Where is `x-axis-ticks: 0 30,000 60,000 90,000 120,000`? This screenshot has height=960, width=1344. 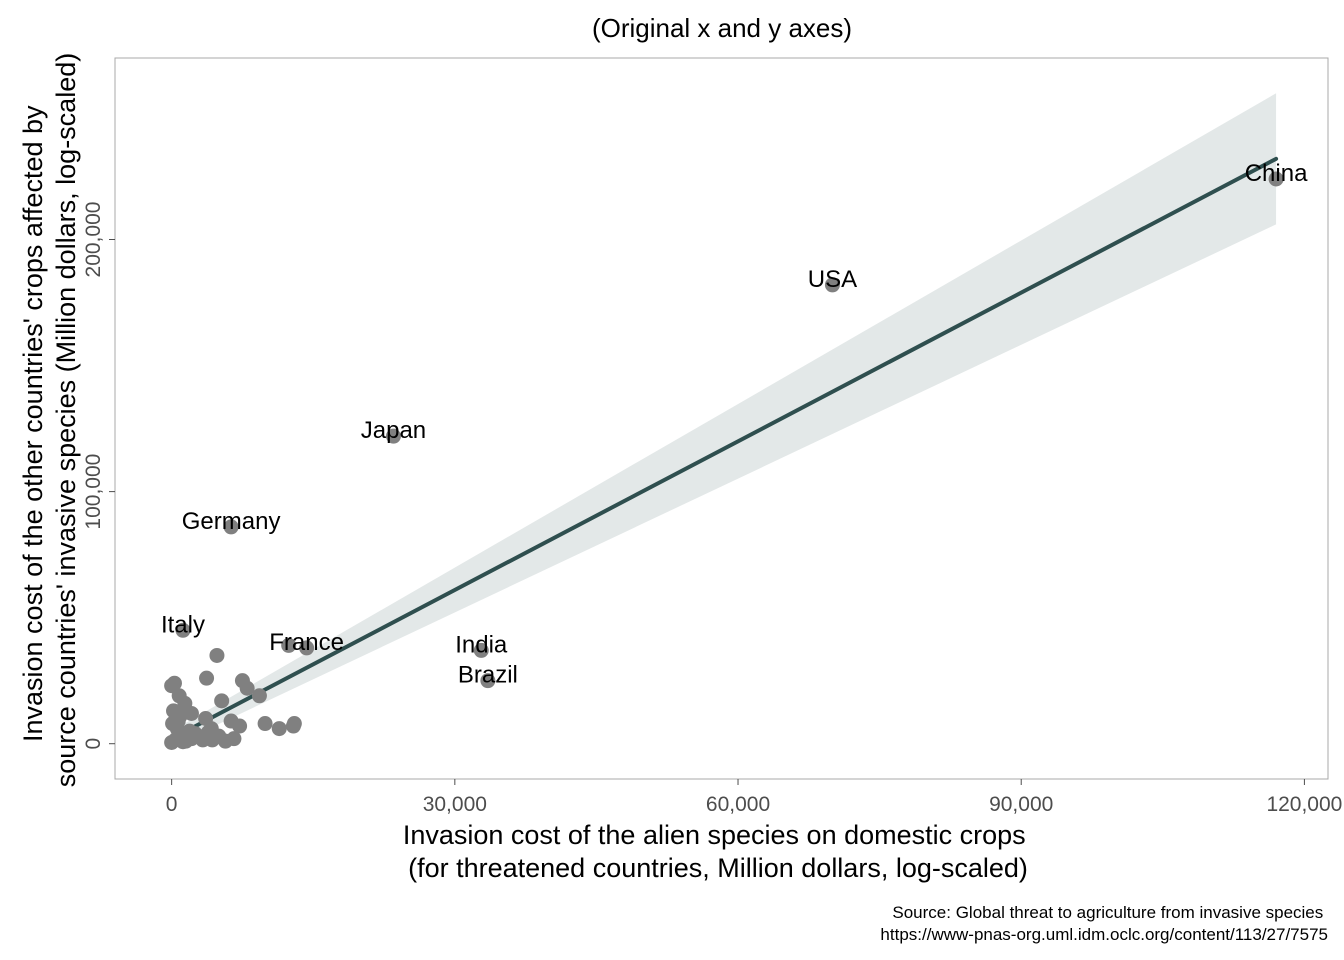 x-axis-ticks: 0 30,000 60,000 90,000 120,000 is located at coordinates (754, 797).